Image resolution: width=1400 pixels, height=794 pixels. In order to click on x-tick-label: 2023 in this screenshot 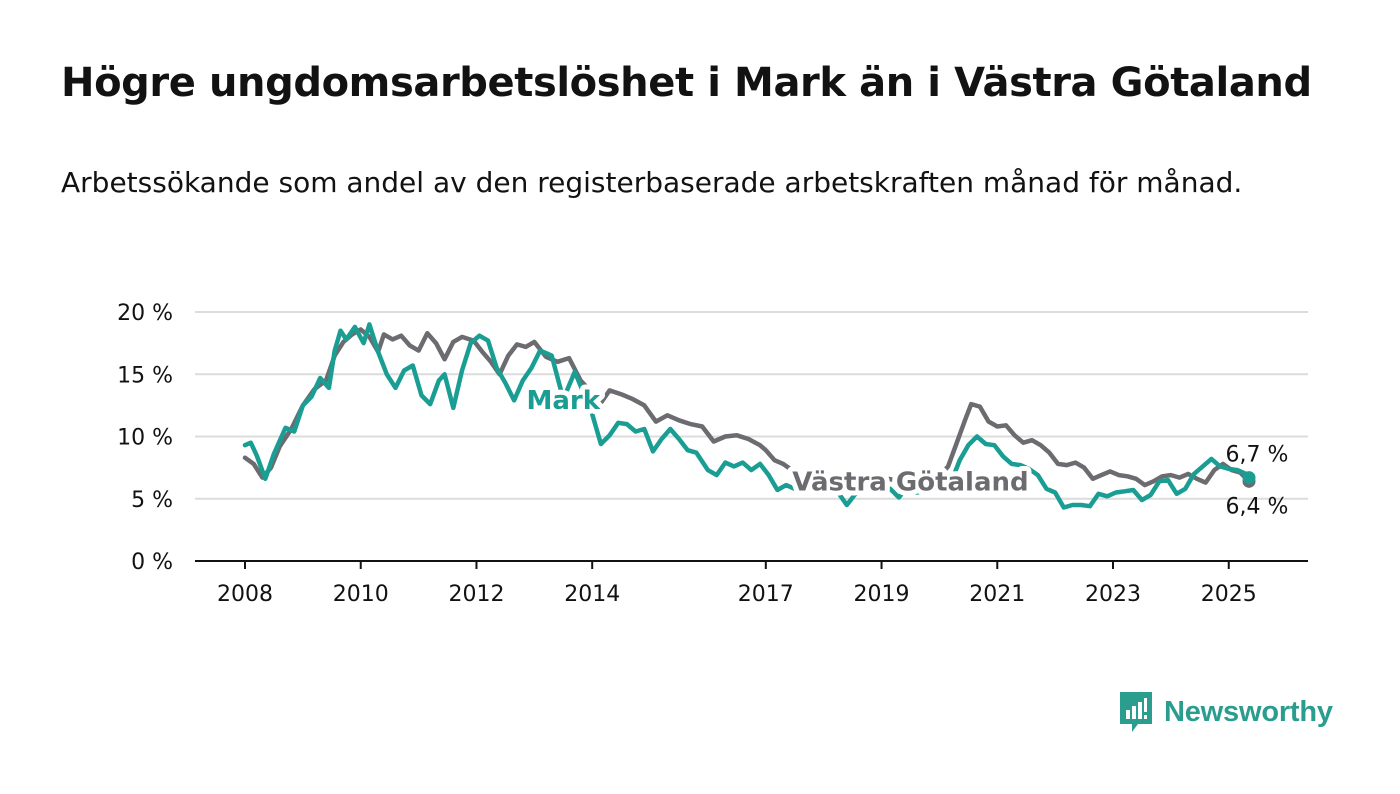, I will do `click(1113, 594)`.